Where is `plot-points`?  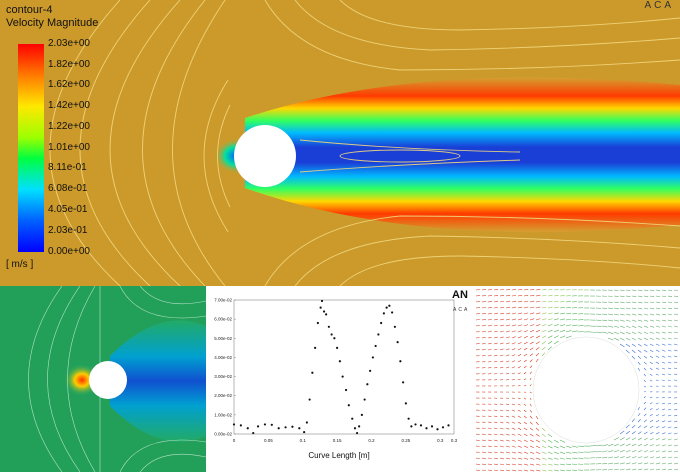 plot-points is located at coordinates (341, 367).